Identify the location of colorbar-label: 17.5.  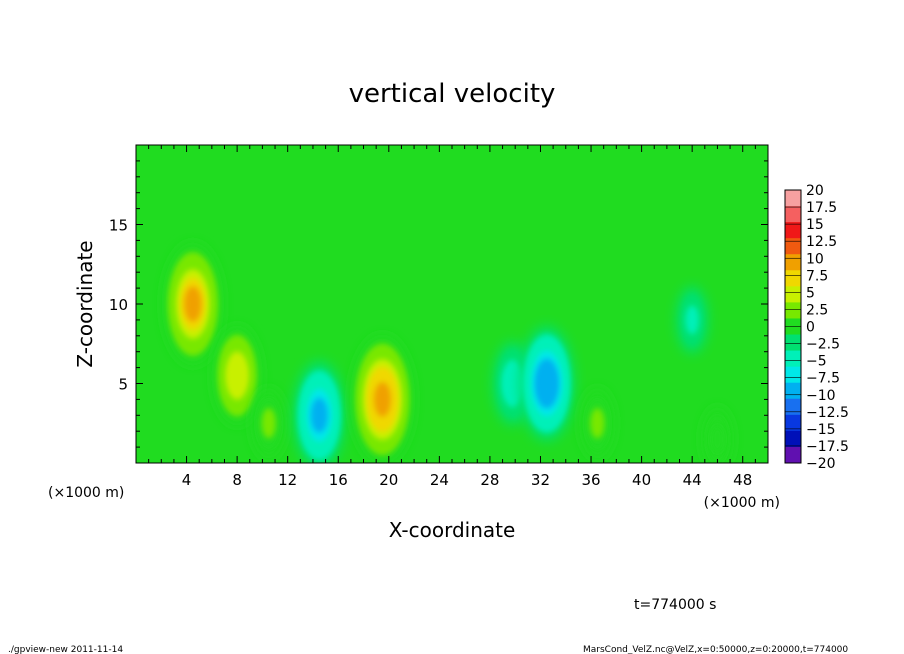
(821, 208).